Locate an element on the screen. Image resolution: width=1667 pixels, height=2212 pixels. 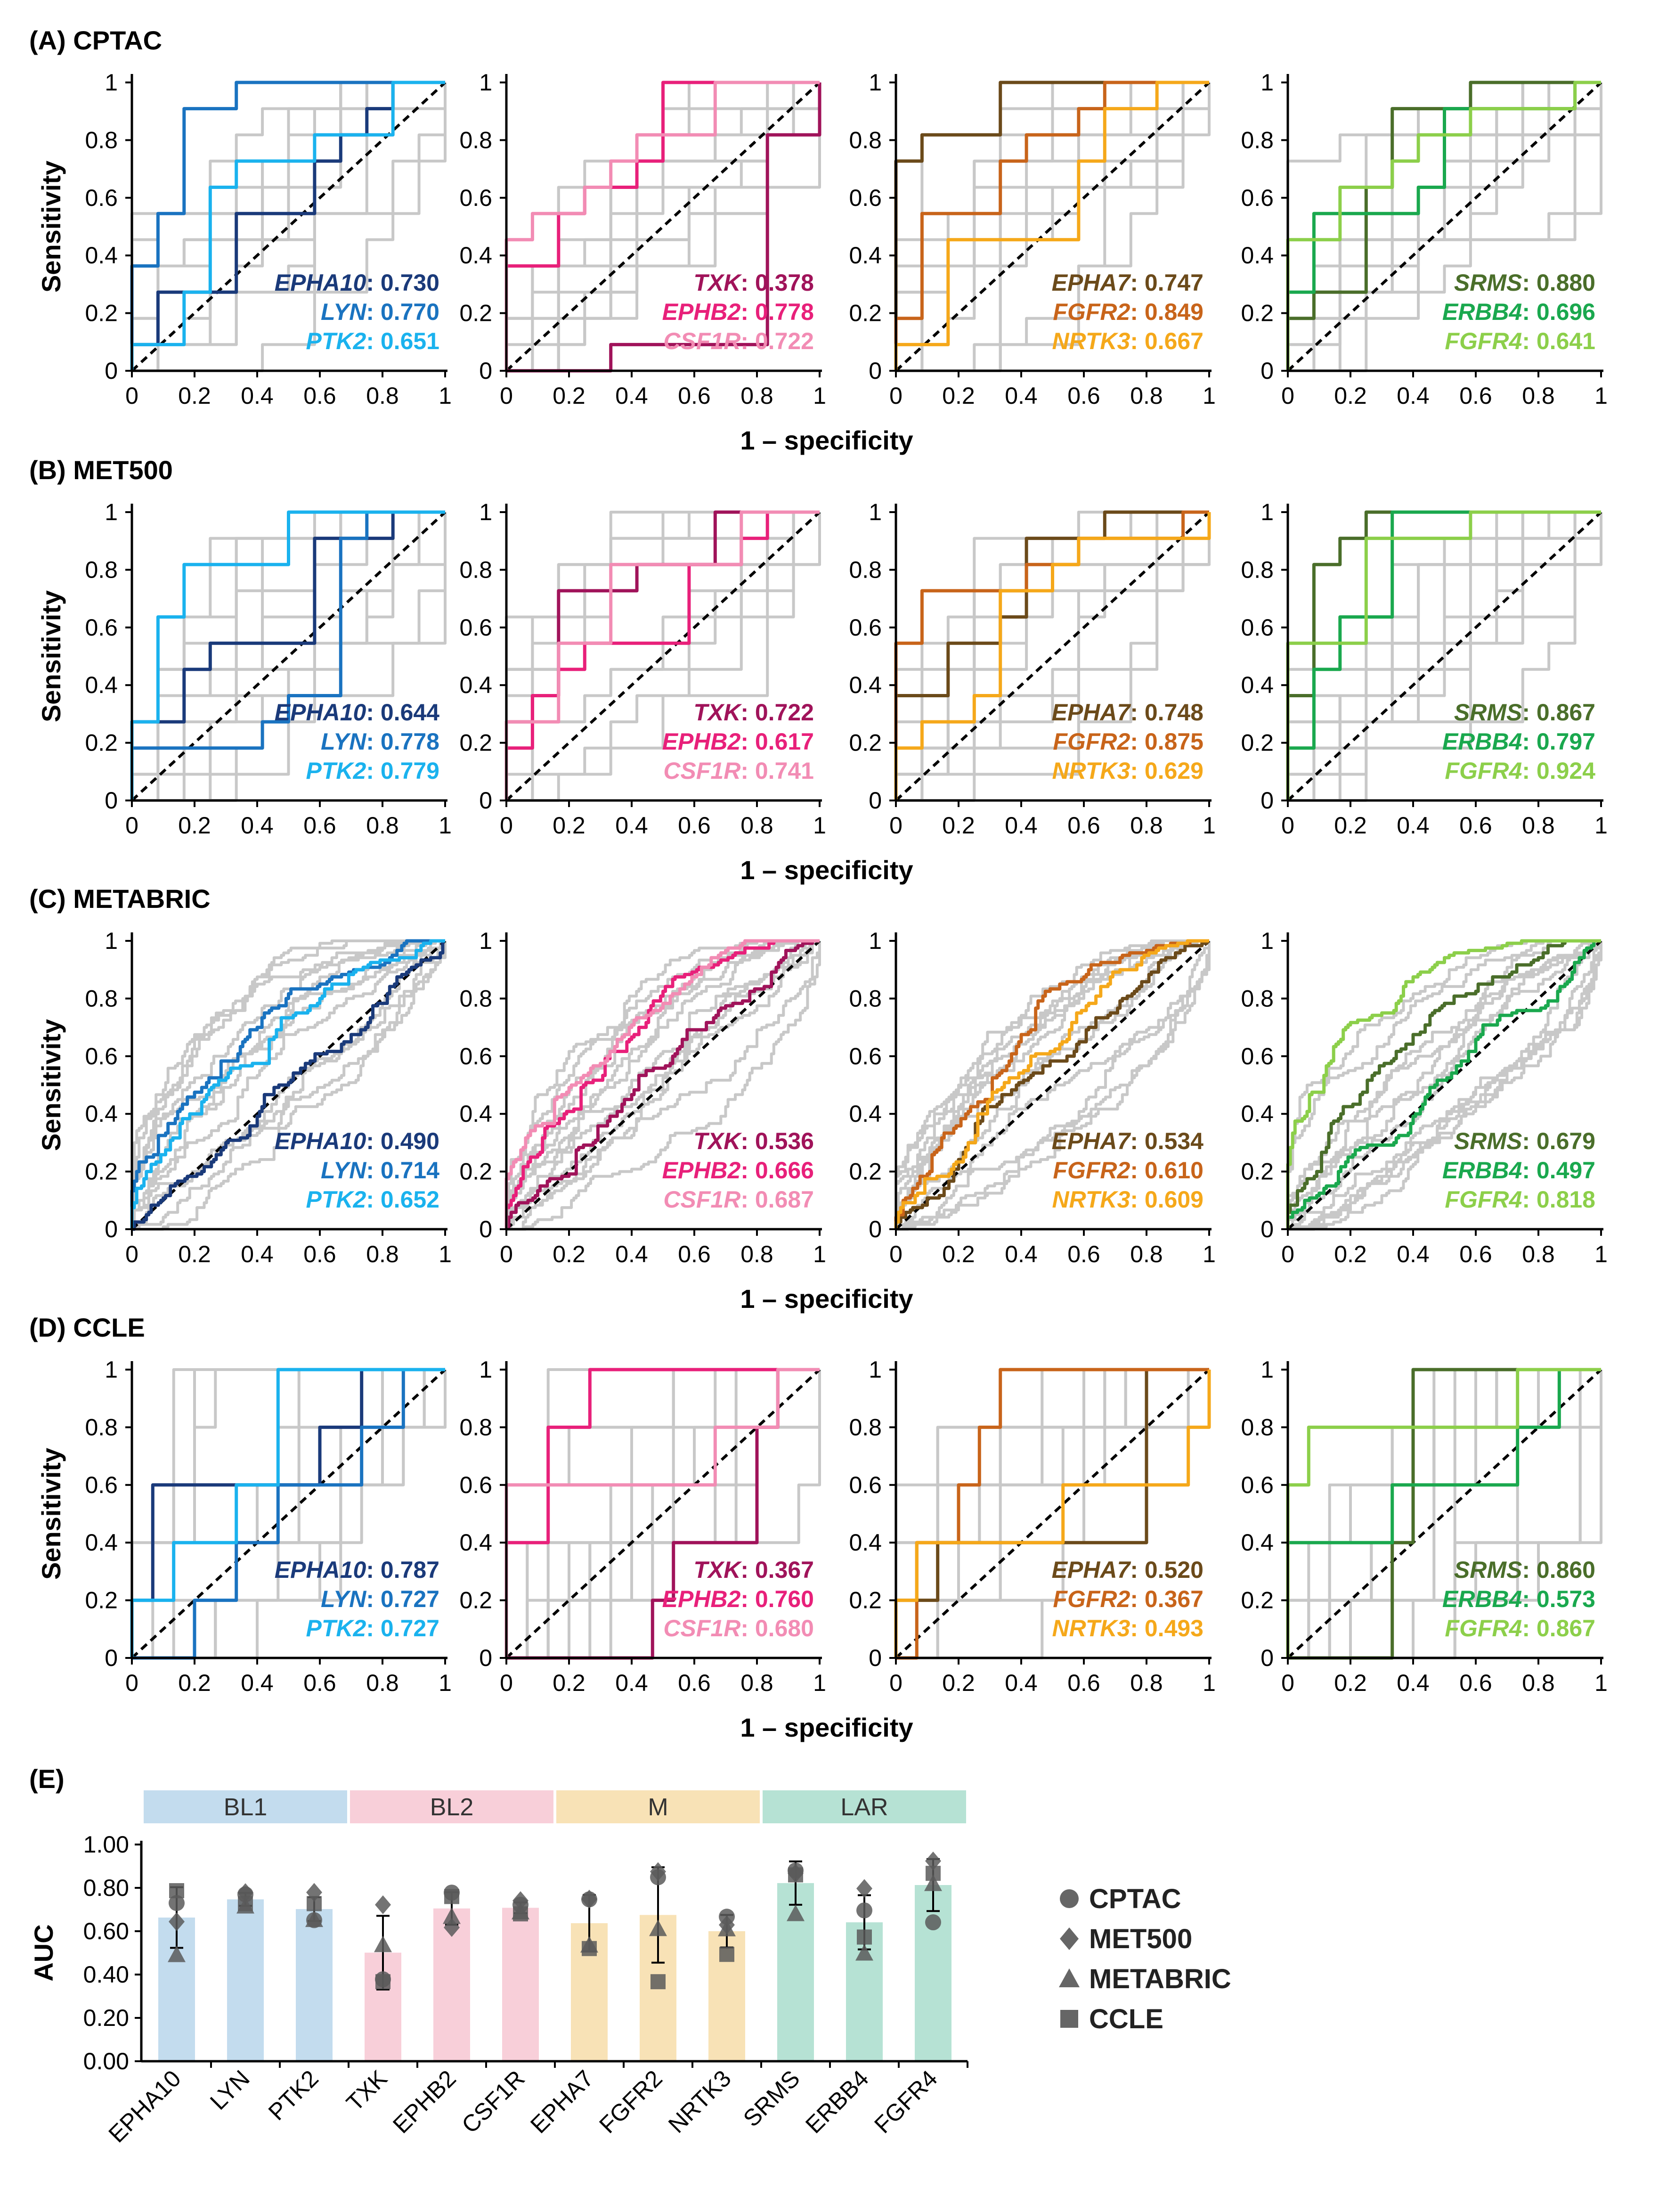
auc-label-lyn: LYN: 0.778 is located at coordinates (380, 741).